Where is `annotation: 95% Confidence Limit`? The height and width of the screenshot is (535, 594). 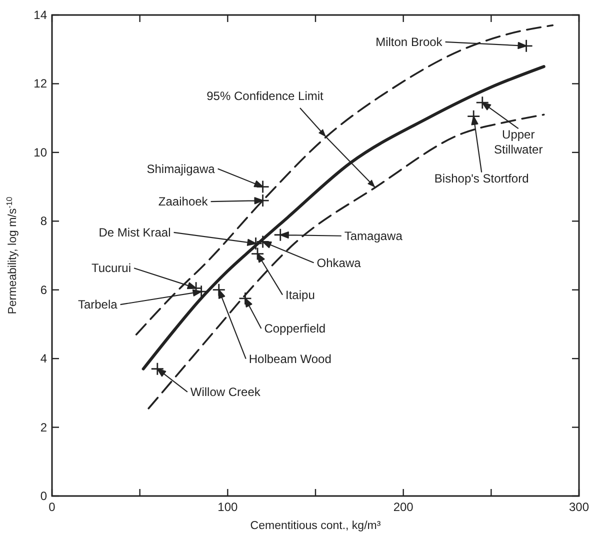
annotation: 95% Confidence Limit is located at coordinates (265, 96).